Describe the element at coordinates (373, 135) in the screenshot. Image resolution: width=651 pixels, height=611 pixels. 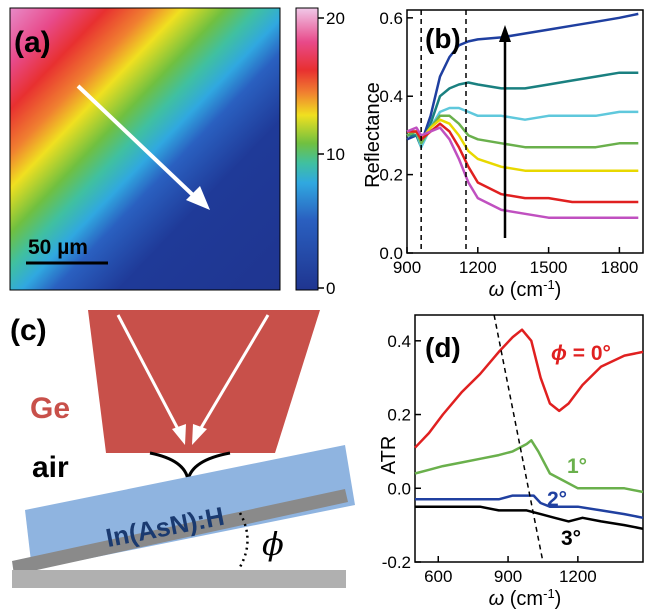
I see `y-axis-title-b: Reflectance` at that location.